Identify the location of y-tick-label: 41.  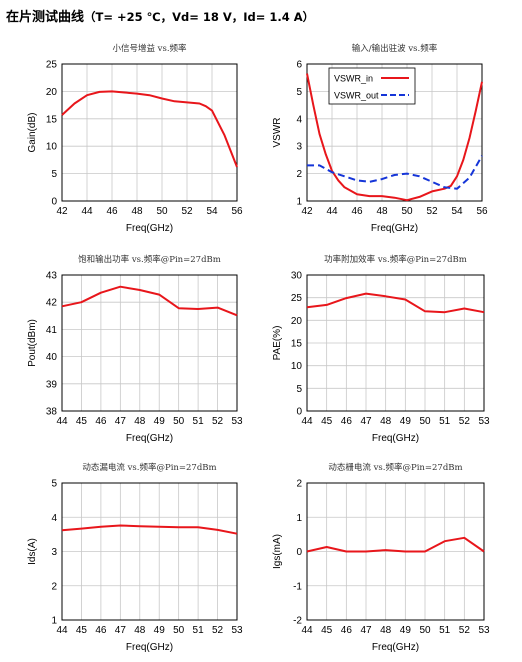
(52, 330).